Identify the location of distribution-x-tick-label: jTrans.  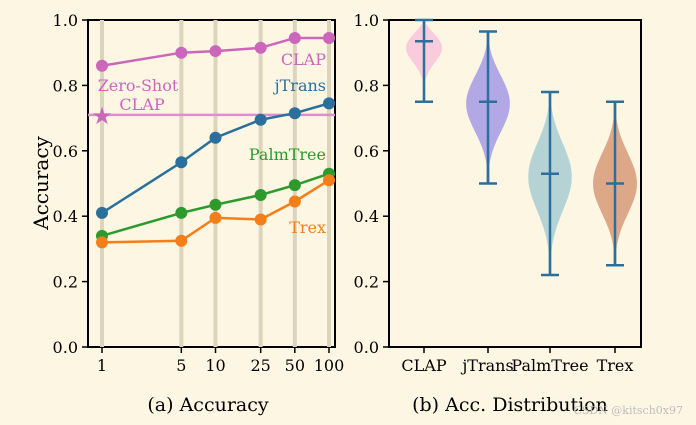
(486, 365).